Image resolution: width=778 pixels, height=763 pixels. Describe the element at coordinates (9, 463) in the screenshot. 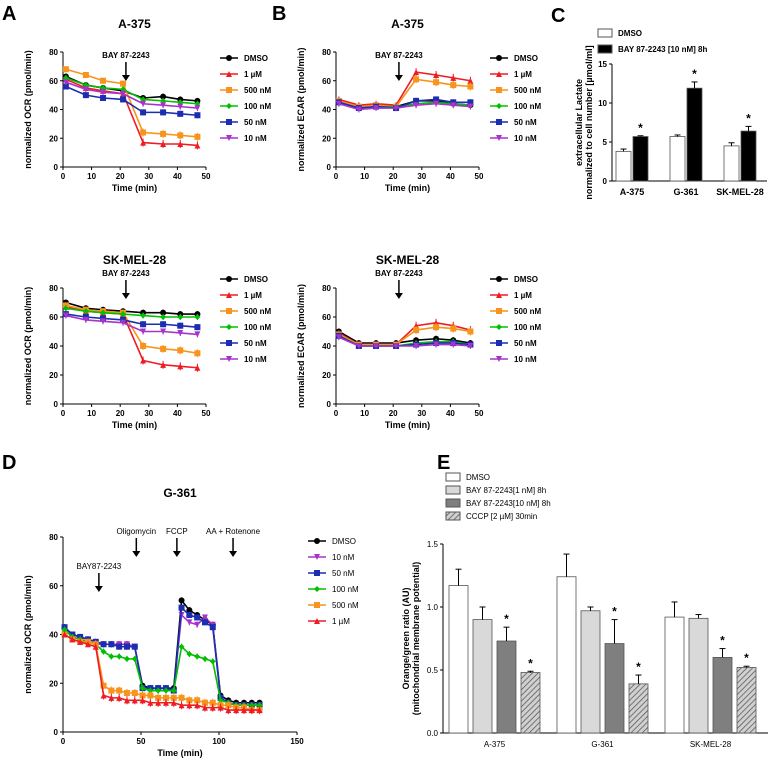

I see `panel-label-d: D` at that location.